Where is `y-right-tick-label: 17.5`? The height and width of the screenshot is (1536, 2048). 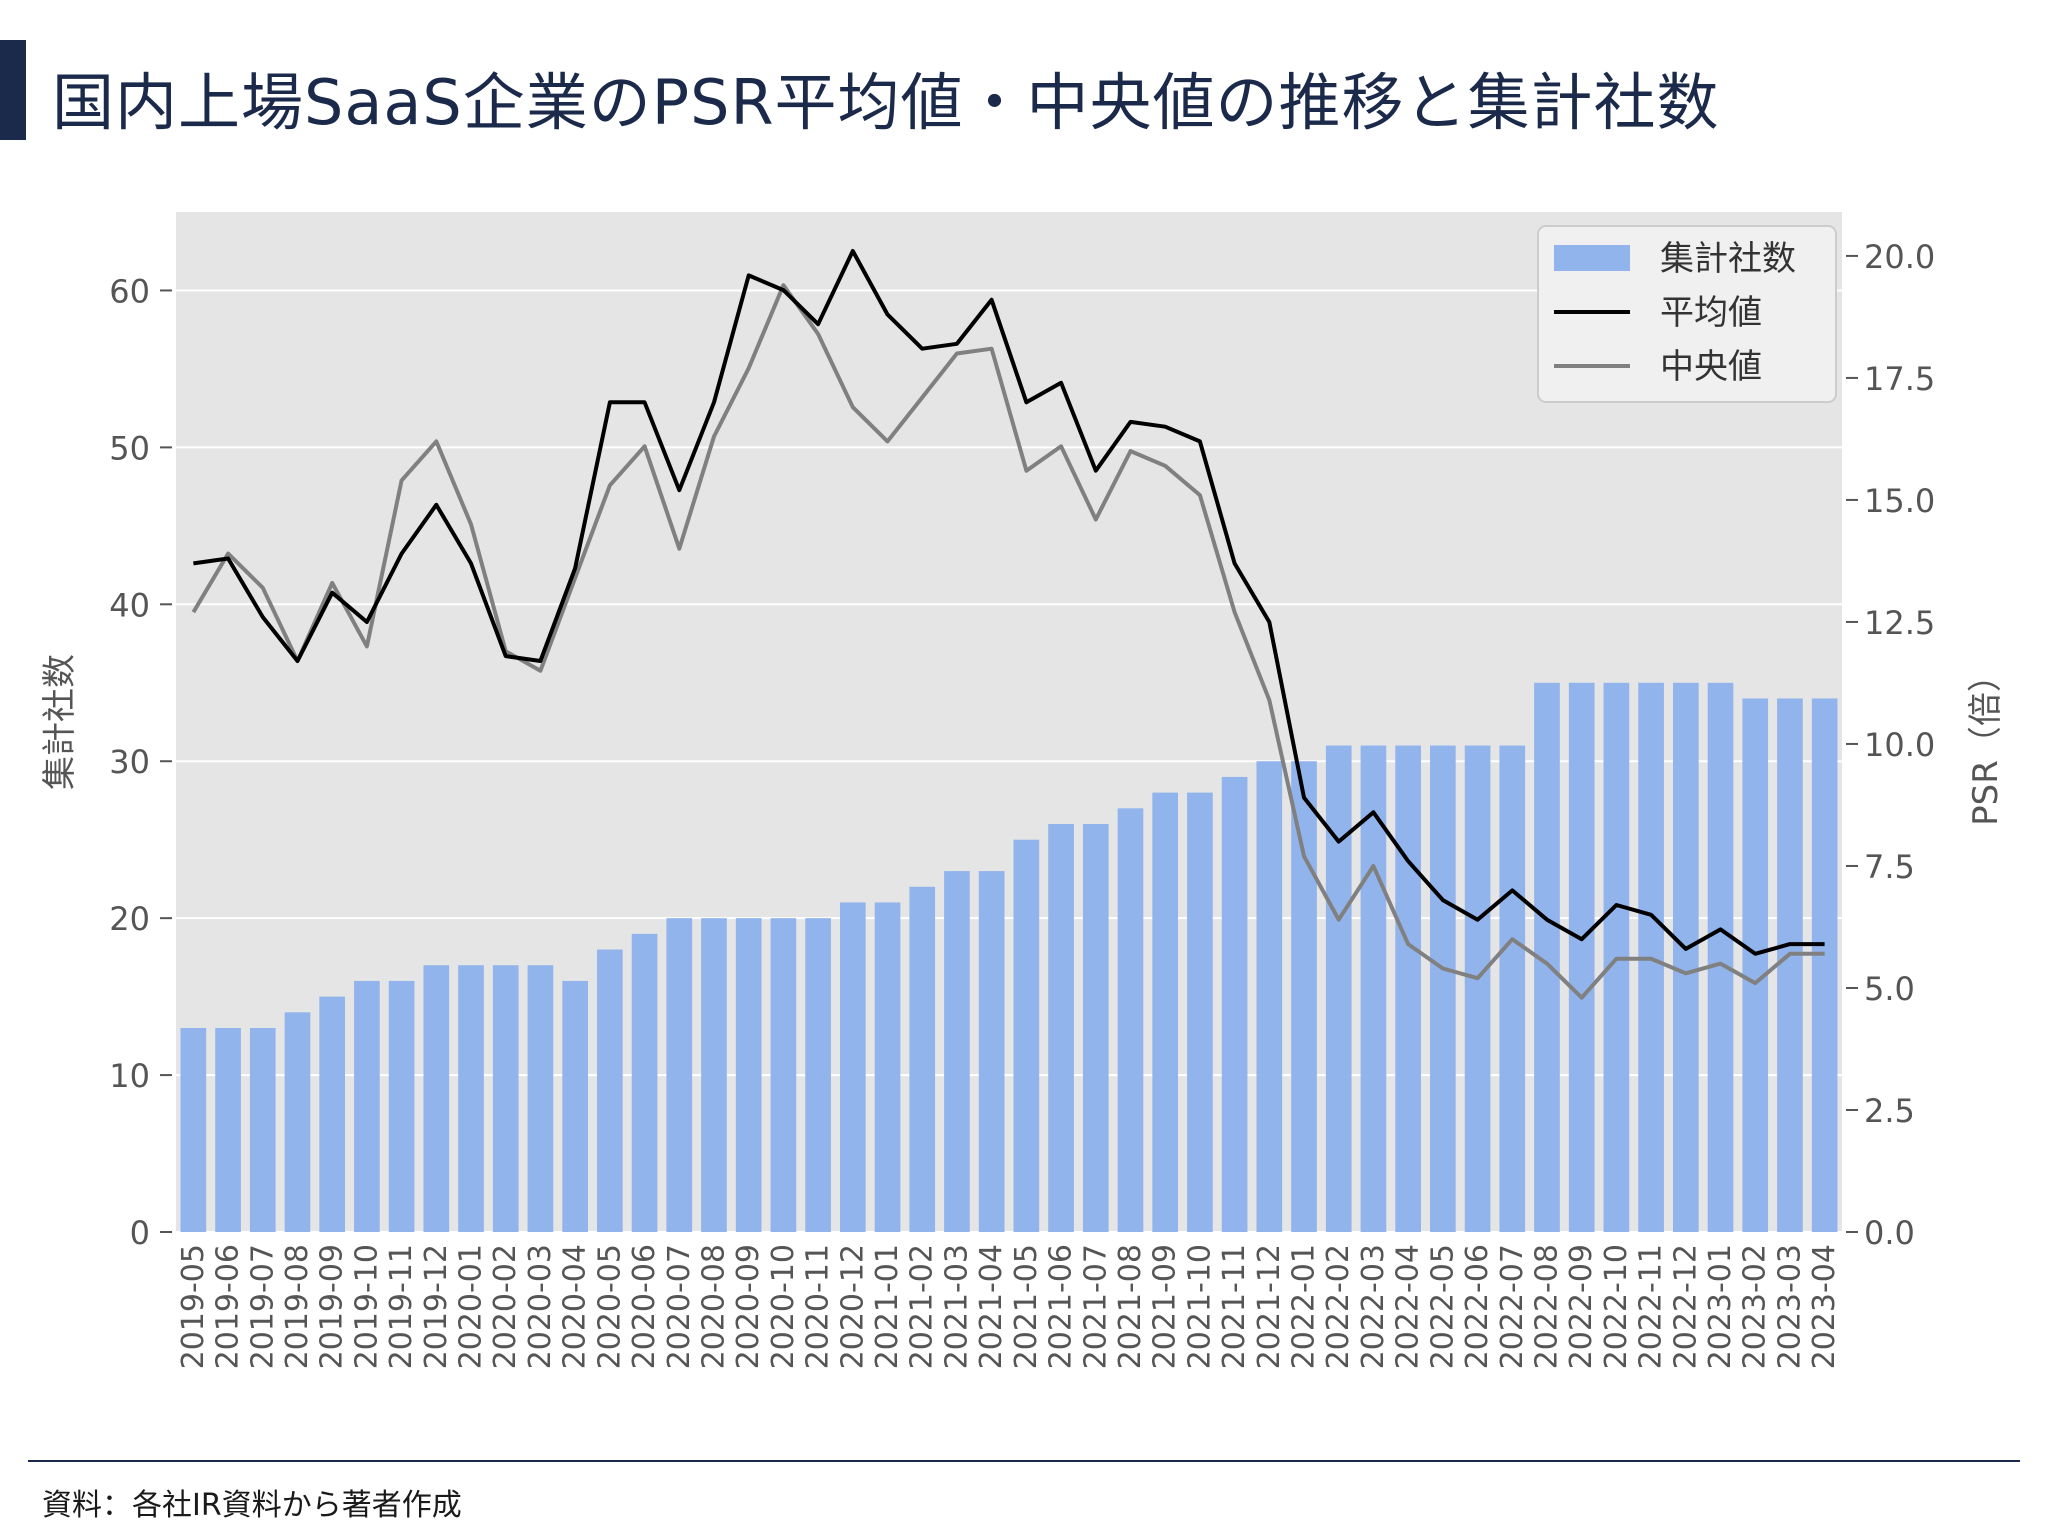
y-right-tick-label: 17.5 is located at coordinates (1899, 379).